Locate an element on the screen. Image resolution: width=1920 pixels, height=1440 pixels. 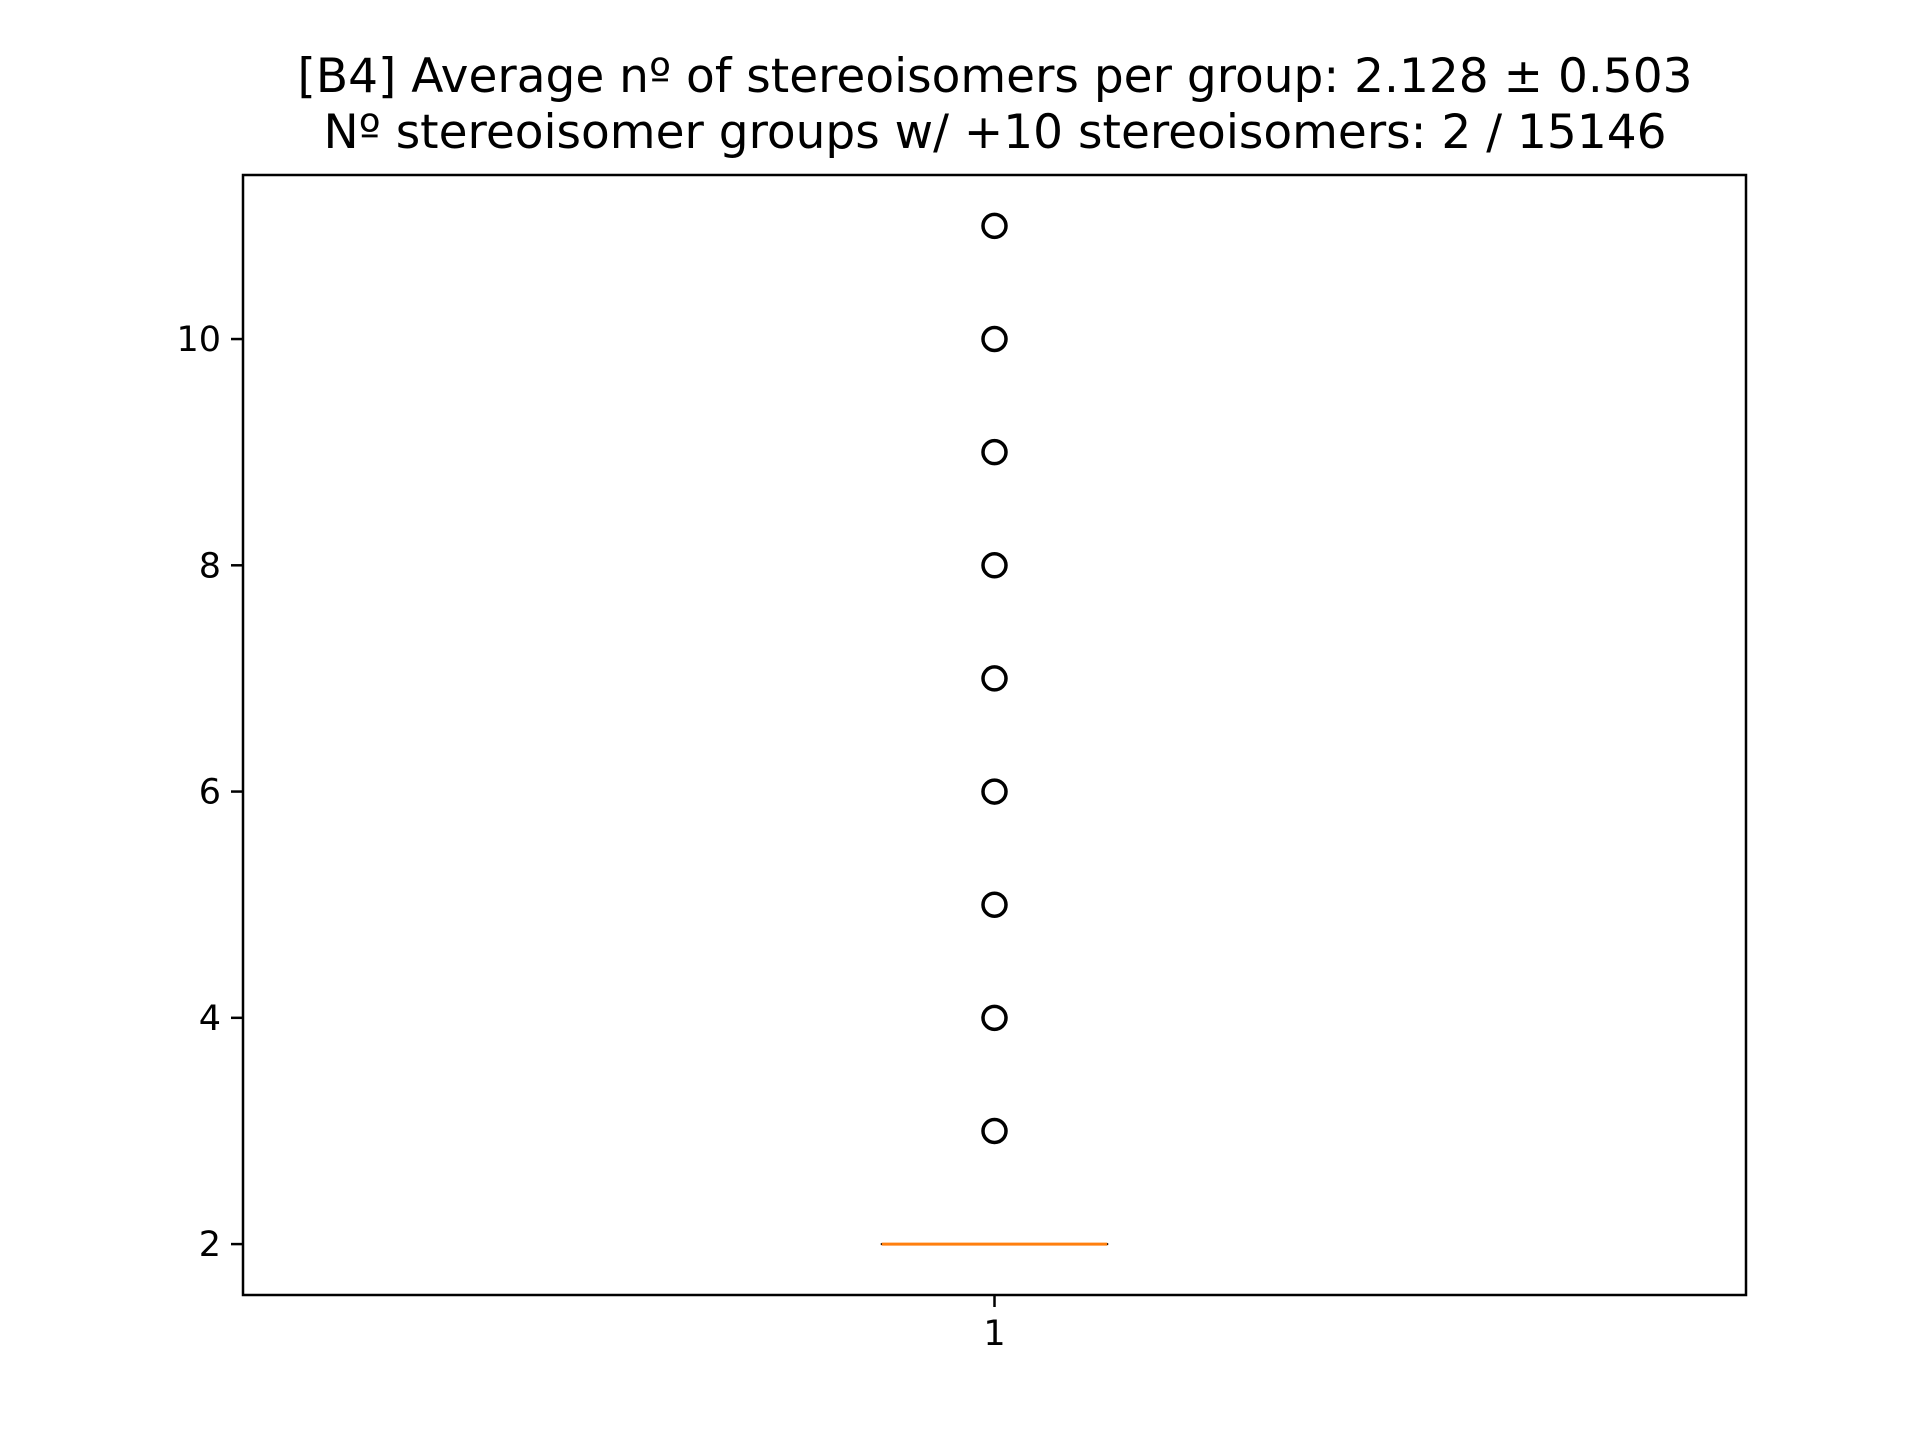
y-tick-label-8: 8 is located at coordinates (210, 566).